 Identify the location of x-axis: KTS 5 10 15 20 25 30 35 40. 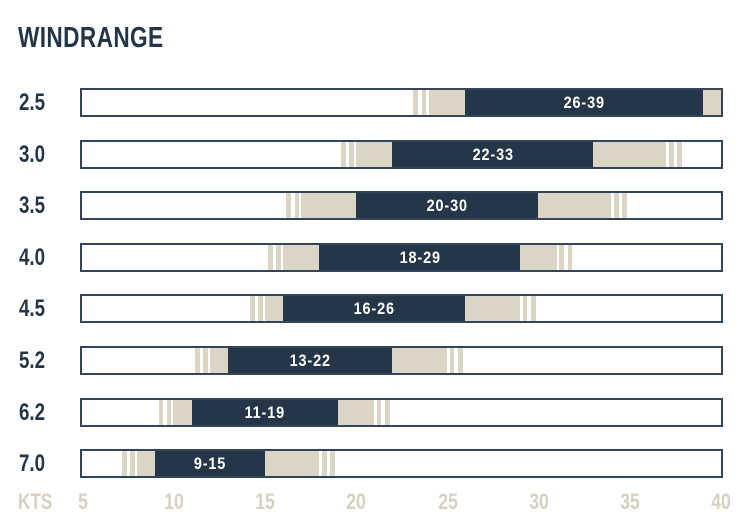
(366, 504).